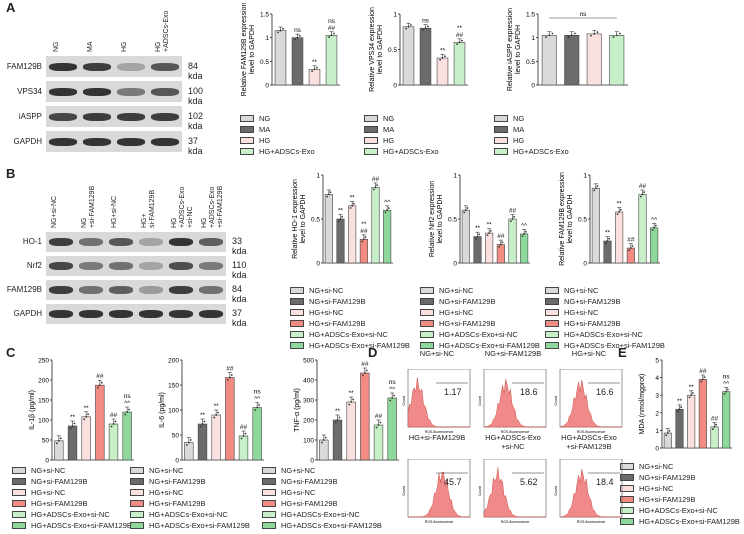 This screenshot has width=744, height=534. Describe the element at coordinates (308, 361) in the screenshot. I see `y-tick-label: 500` at that location.